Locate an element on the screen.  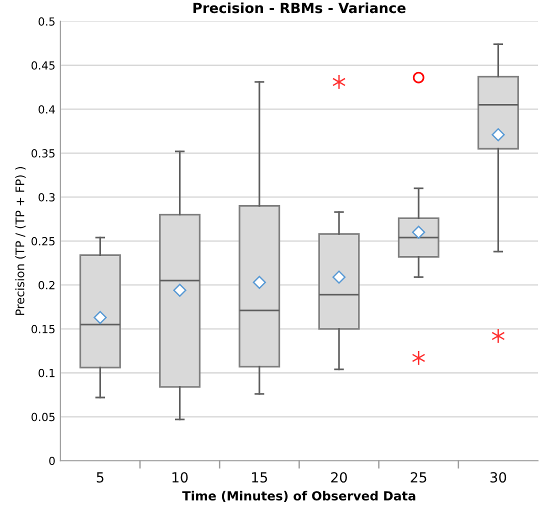
y-tick-label: 0.1 is located at coordinates (46, 373).